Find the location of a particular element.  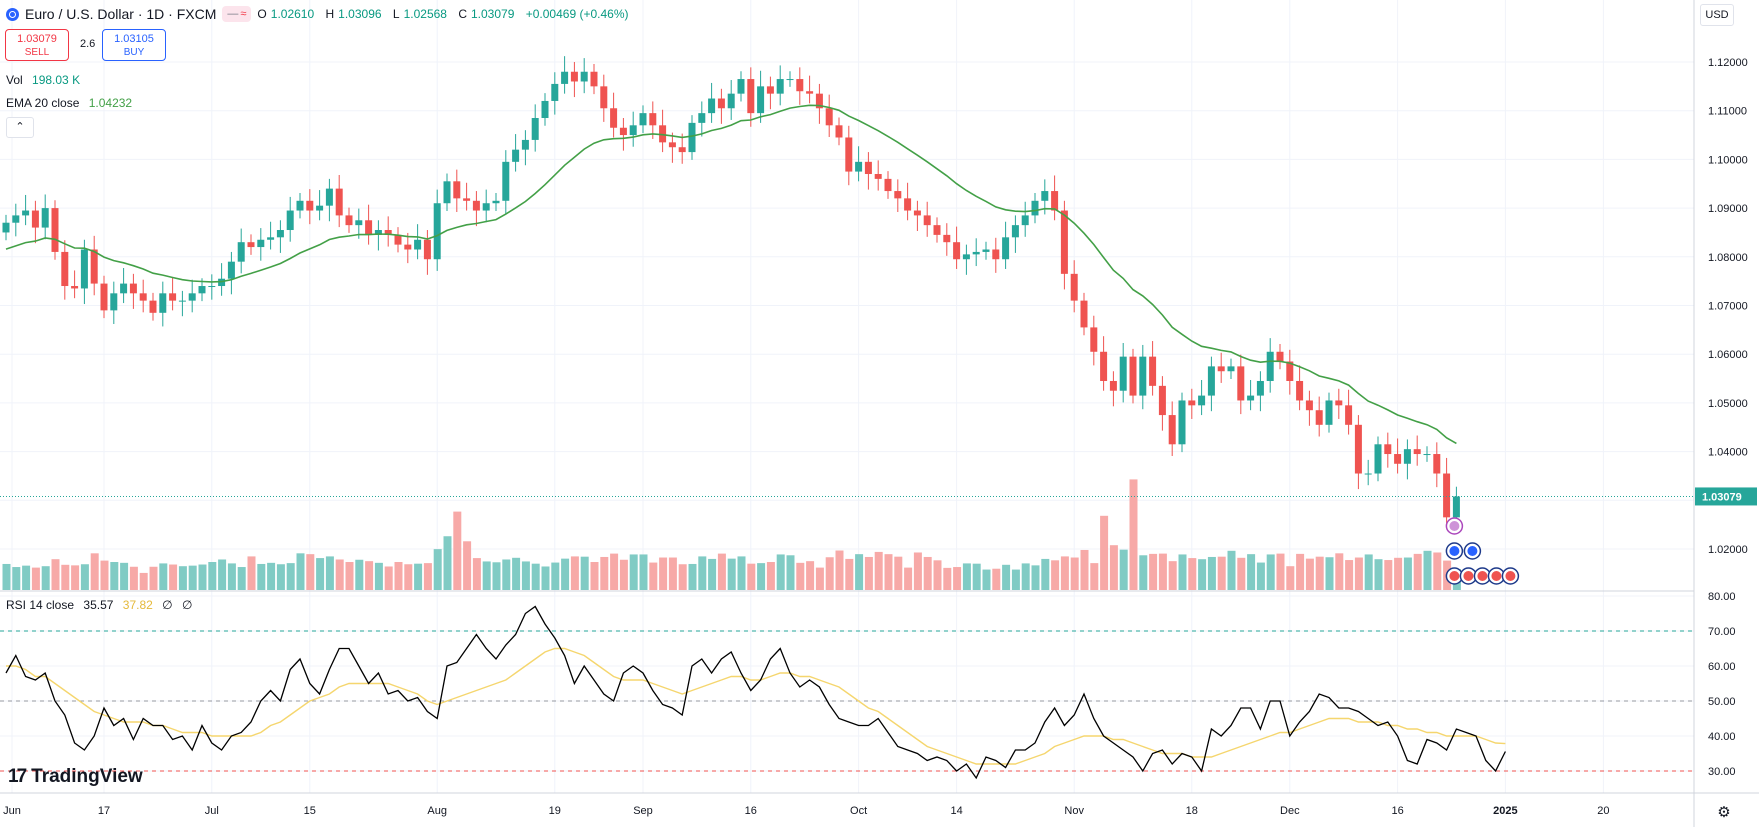

ema-label: EMA 20 close is located at coordinates (43, 103).